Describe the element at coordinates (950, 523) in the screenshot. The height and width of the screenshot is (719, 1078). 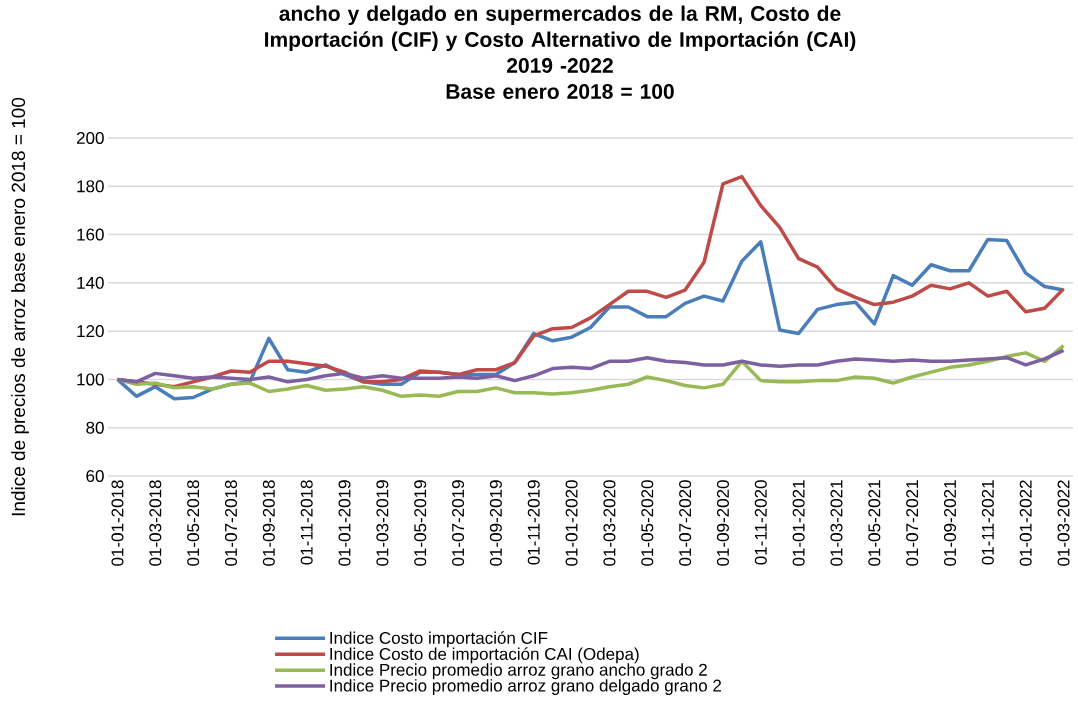
I see `x-tick-label: 01-09-2021` at that location.